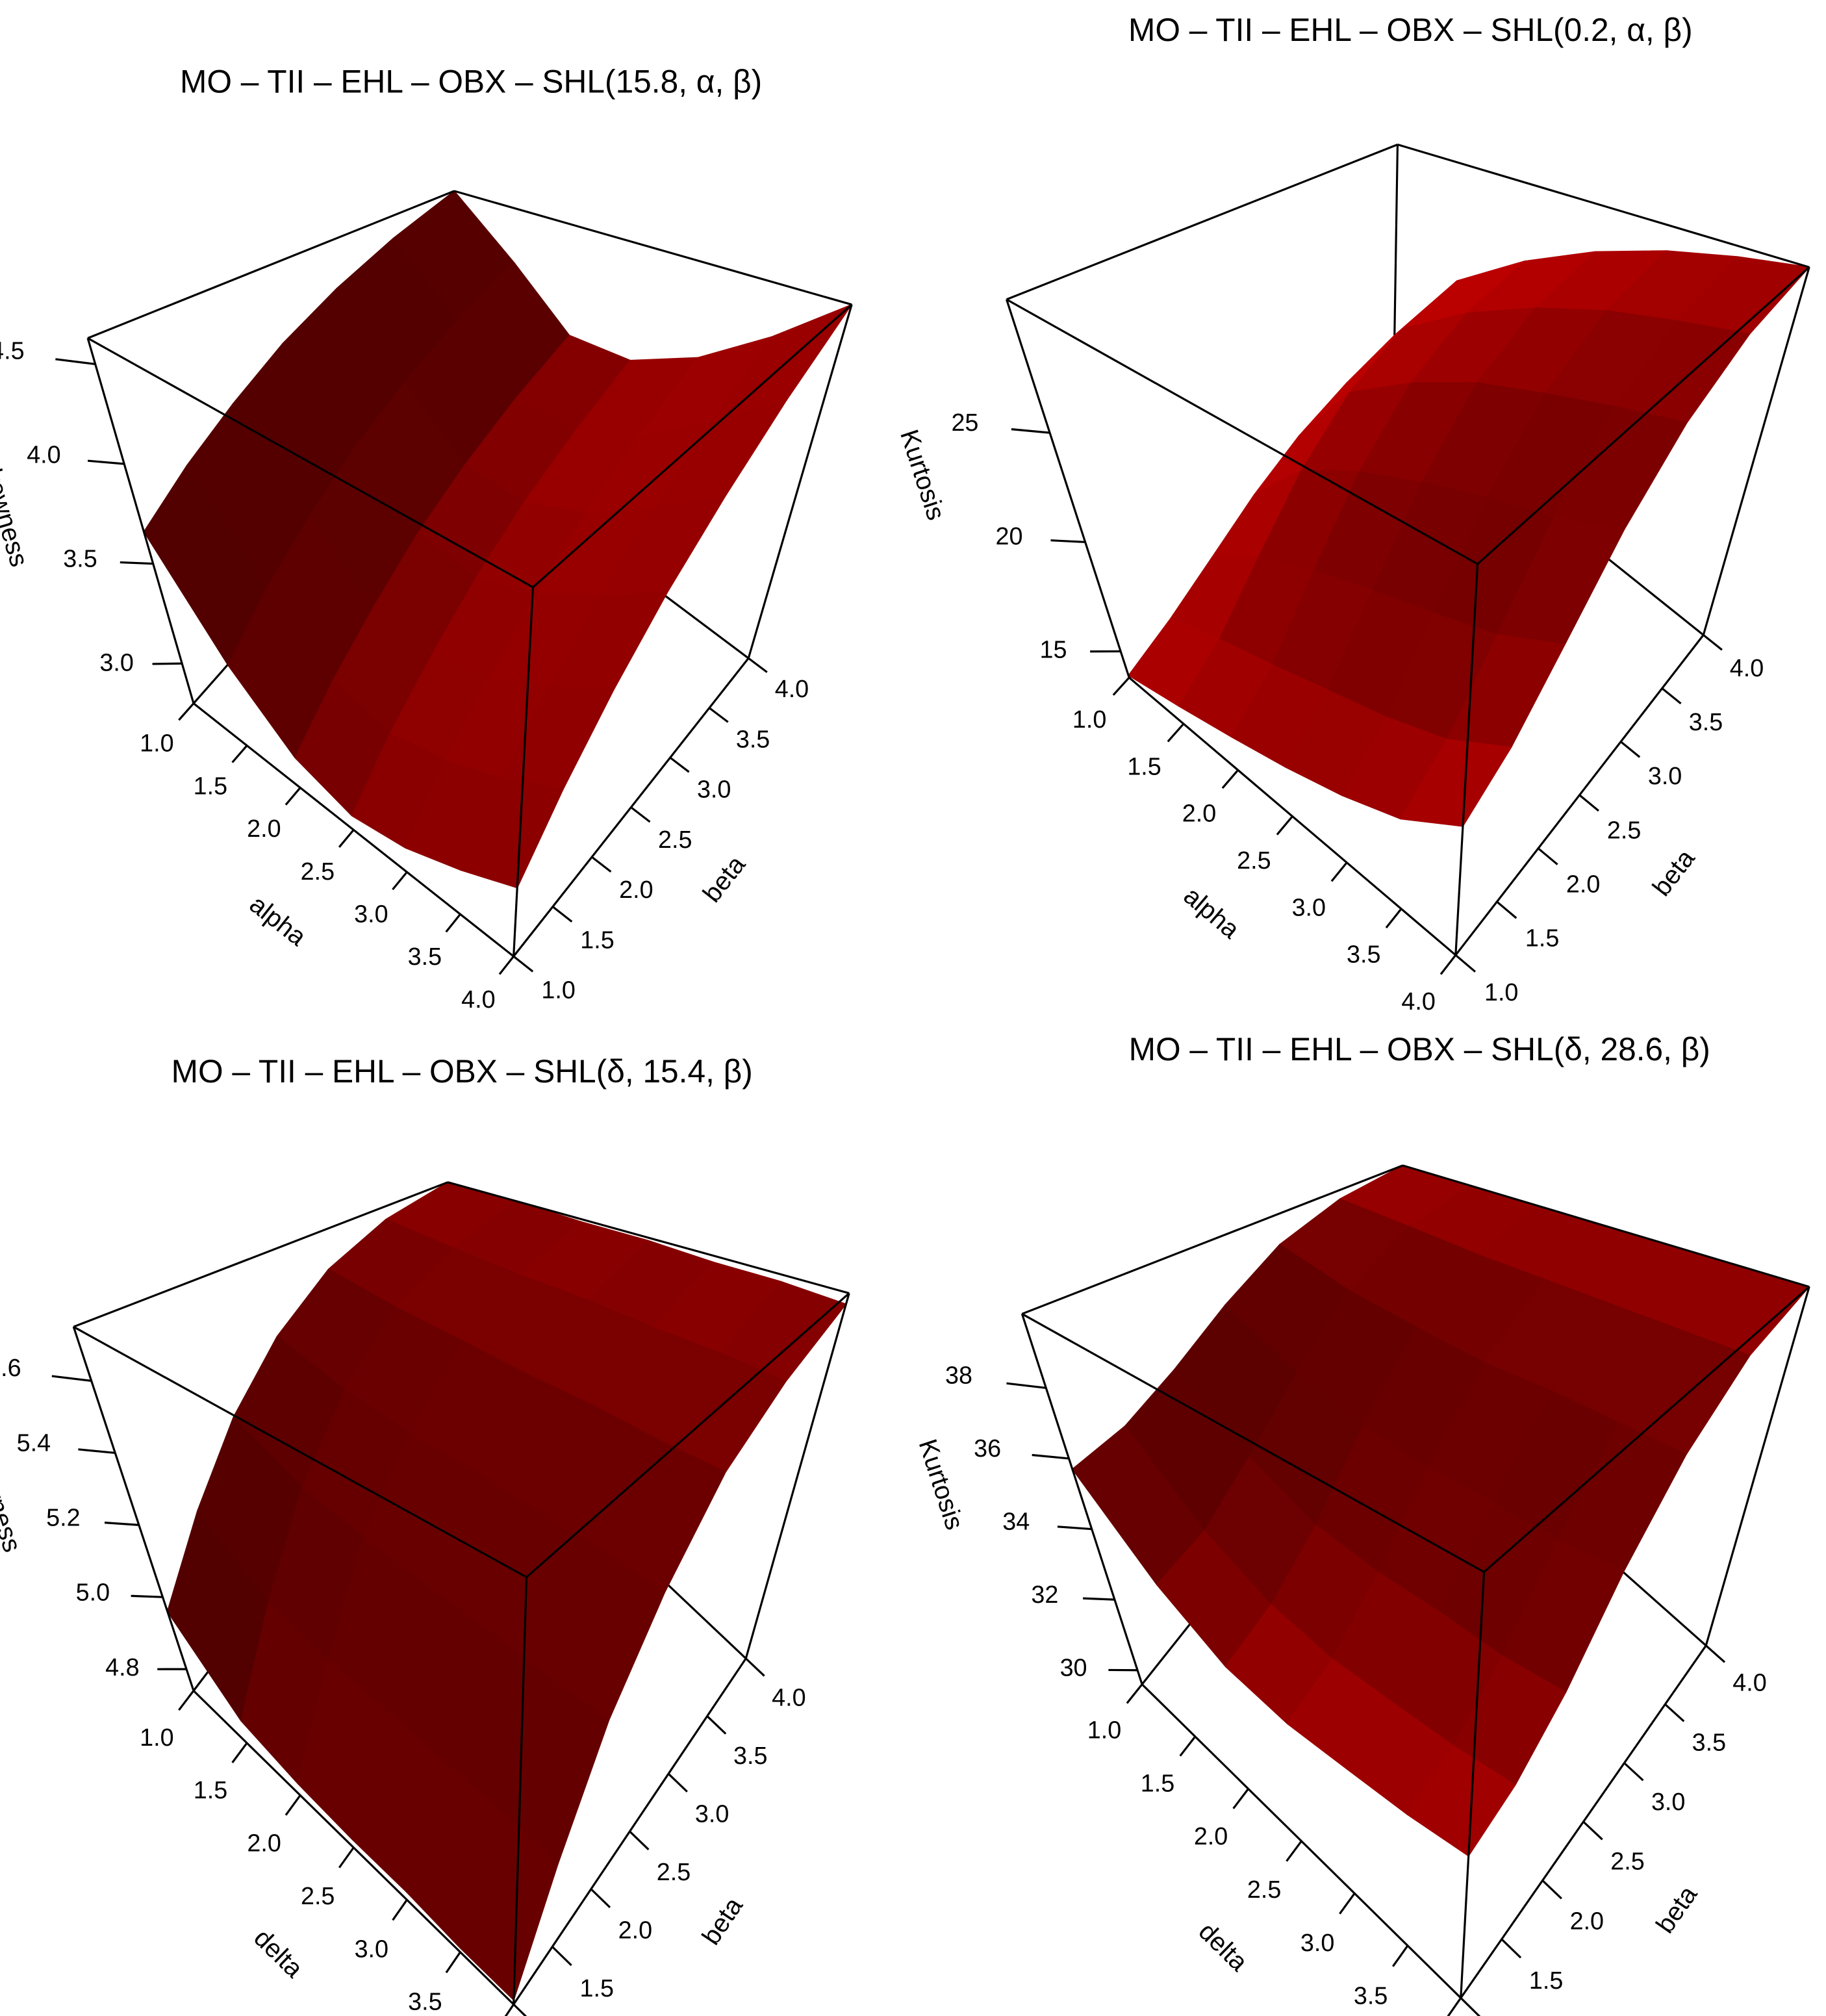 Image resolution: width=1826 pixels, height=2016 pixels. What do you see at coordinates (371, 913) in the screenshot?
I see `x-tick-label: 3.0` at bounding box center [371, 913].